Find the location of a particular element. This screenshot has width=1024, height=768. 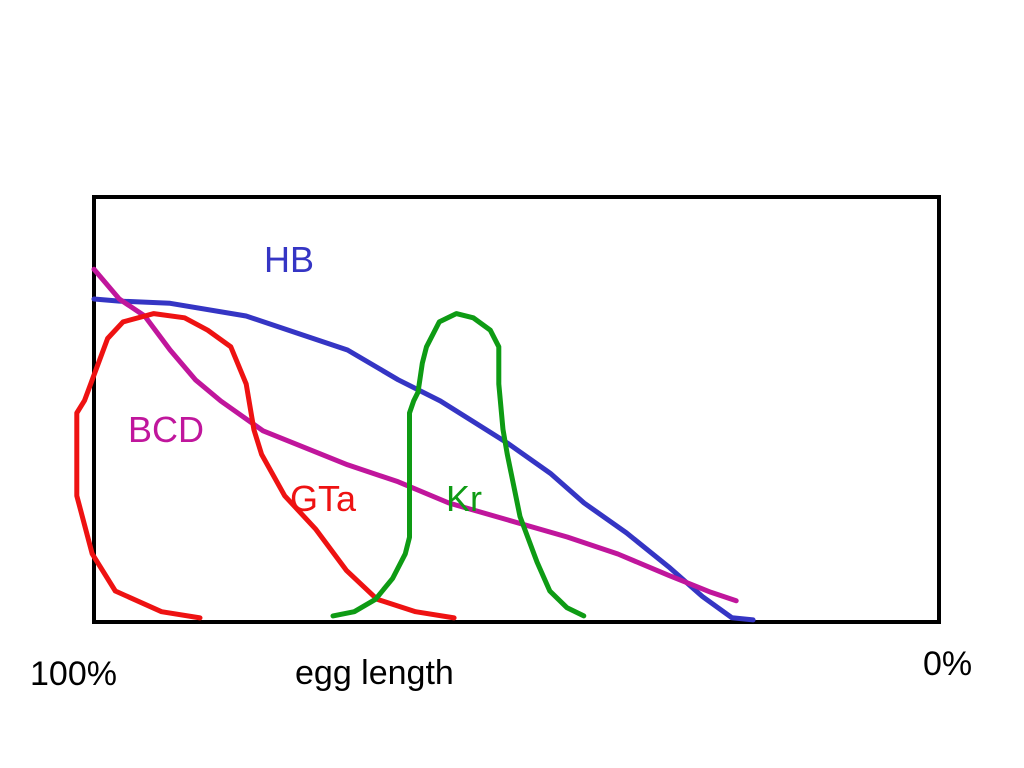

series-line-kr is located at coordinates (458, 465).